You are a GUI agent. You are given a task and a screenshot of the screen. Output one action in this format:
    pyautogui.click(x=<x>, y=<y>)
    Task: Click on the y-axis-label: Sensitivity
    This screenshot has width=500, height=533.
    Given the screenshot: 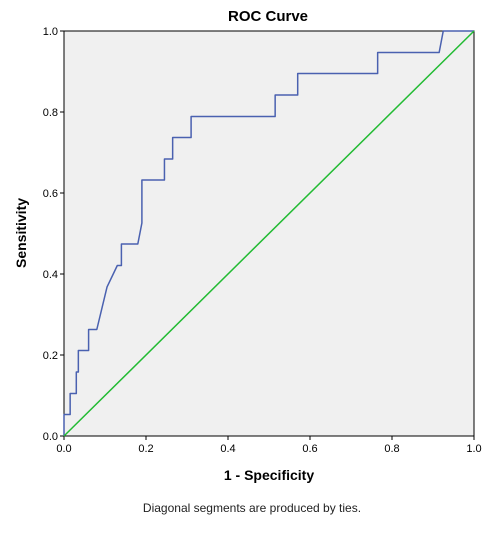 What is the action you would take?
    pyautogui.click(x=21, y=233)
    